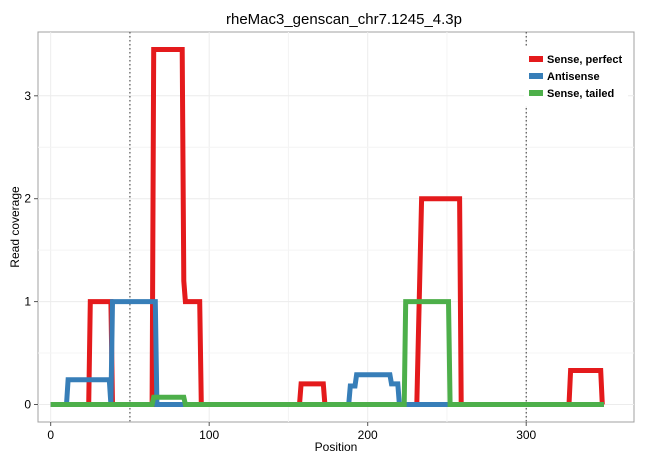 The width and height of the screenshot is (650, 460). I want to click on x-tick-label: 0, so click(50, 435).